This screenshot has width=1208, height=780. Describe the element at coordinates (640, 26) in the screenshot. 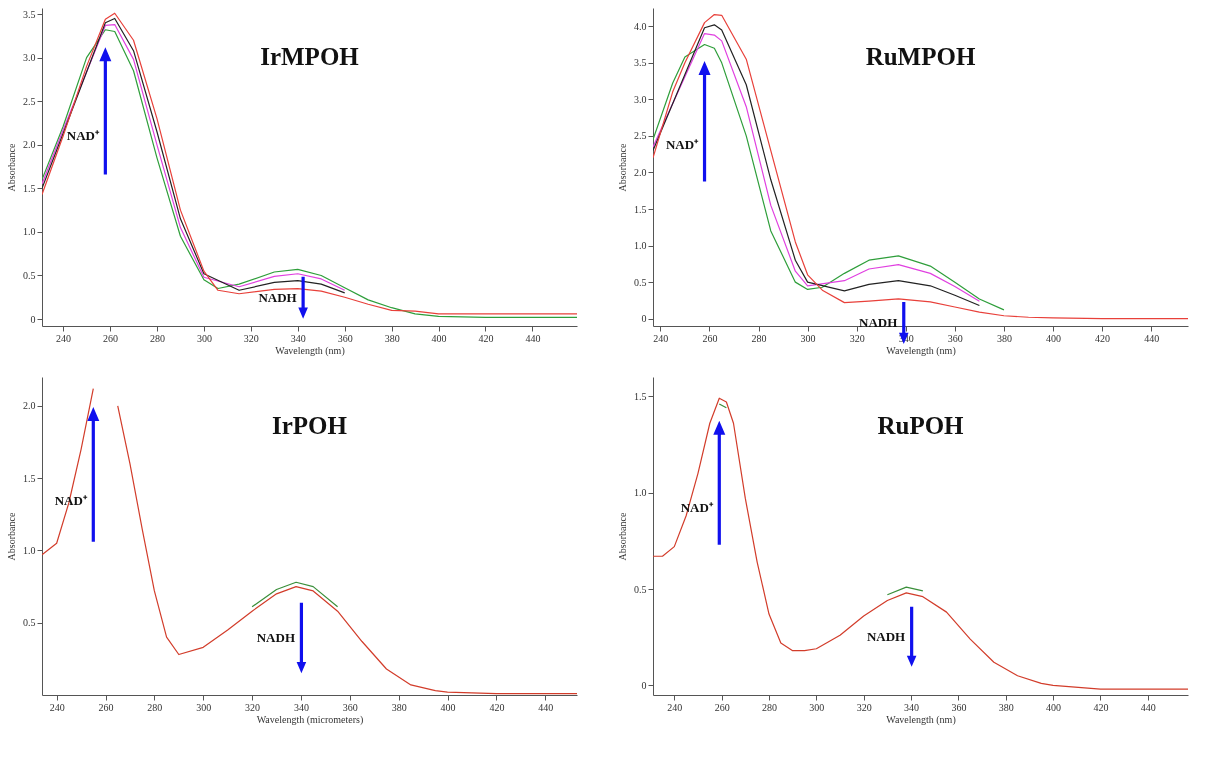

I see `y-tick-label: 4.0` at that location.